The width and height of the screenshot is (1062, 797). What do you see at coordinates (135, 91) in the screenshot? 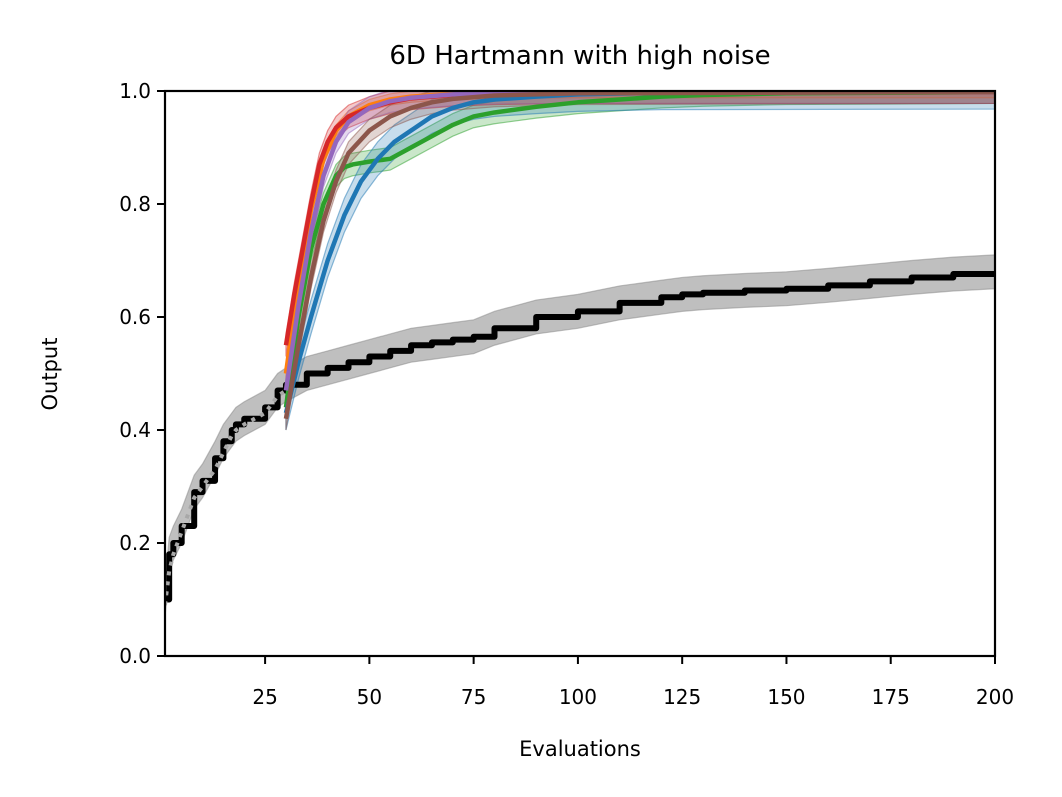
I see `y-tick-label: 1.0` at bounding box center [135, 91].